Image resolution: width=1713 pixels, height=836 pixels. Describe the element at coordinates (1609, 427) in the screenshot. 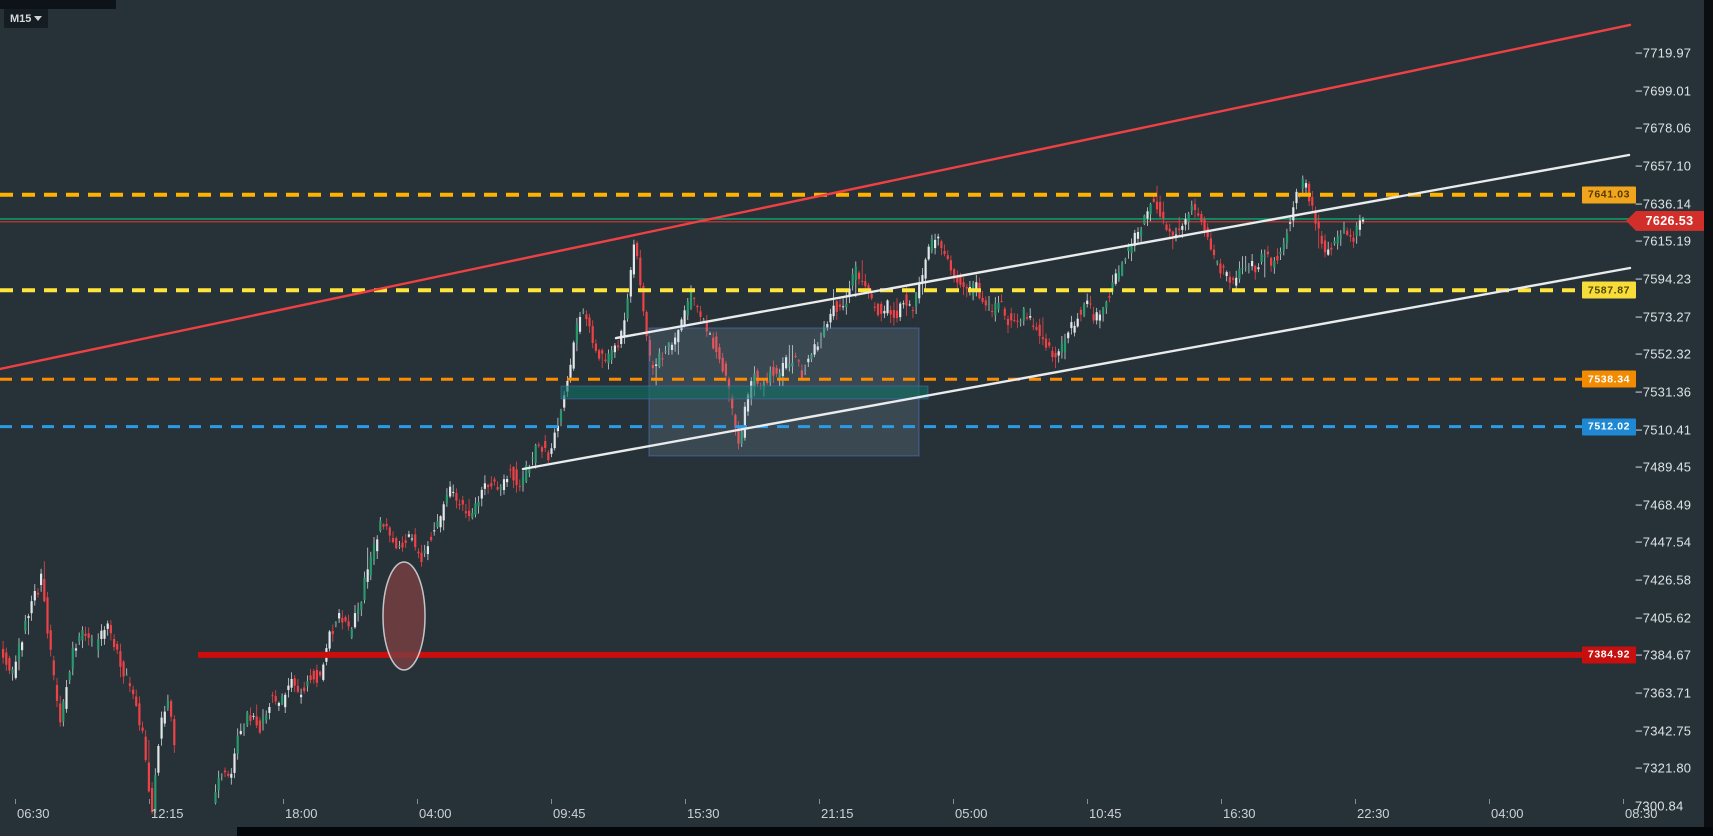

I see `price-level-tag: 7512.02` at that location.